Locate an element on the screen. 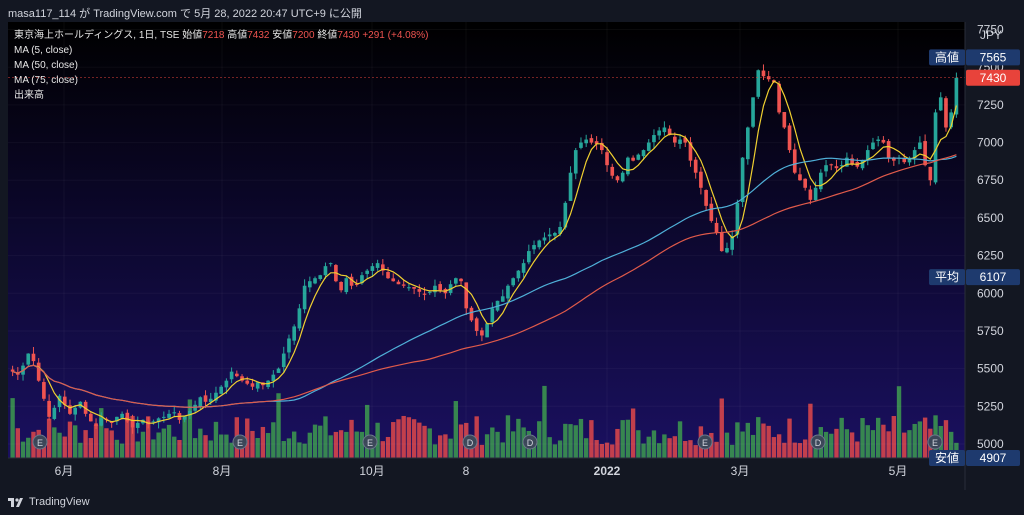  legend-indicator-ma75: MA (75, close) is located at coordinates (46, 80).